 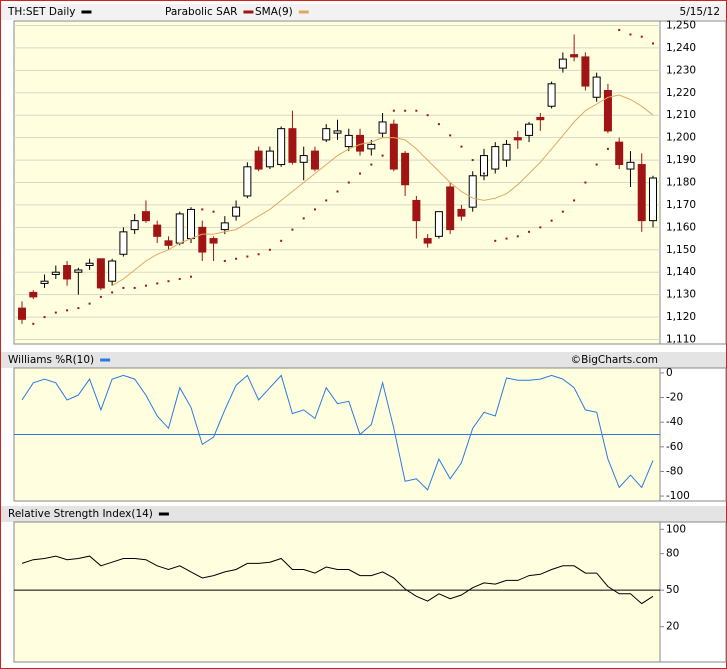 I want to click on legend-label: Relative Strength Index(14), so click(x=80, y=514).